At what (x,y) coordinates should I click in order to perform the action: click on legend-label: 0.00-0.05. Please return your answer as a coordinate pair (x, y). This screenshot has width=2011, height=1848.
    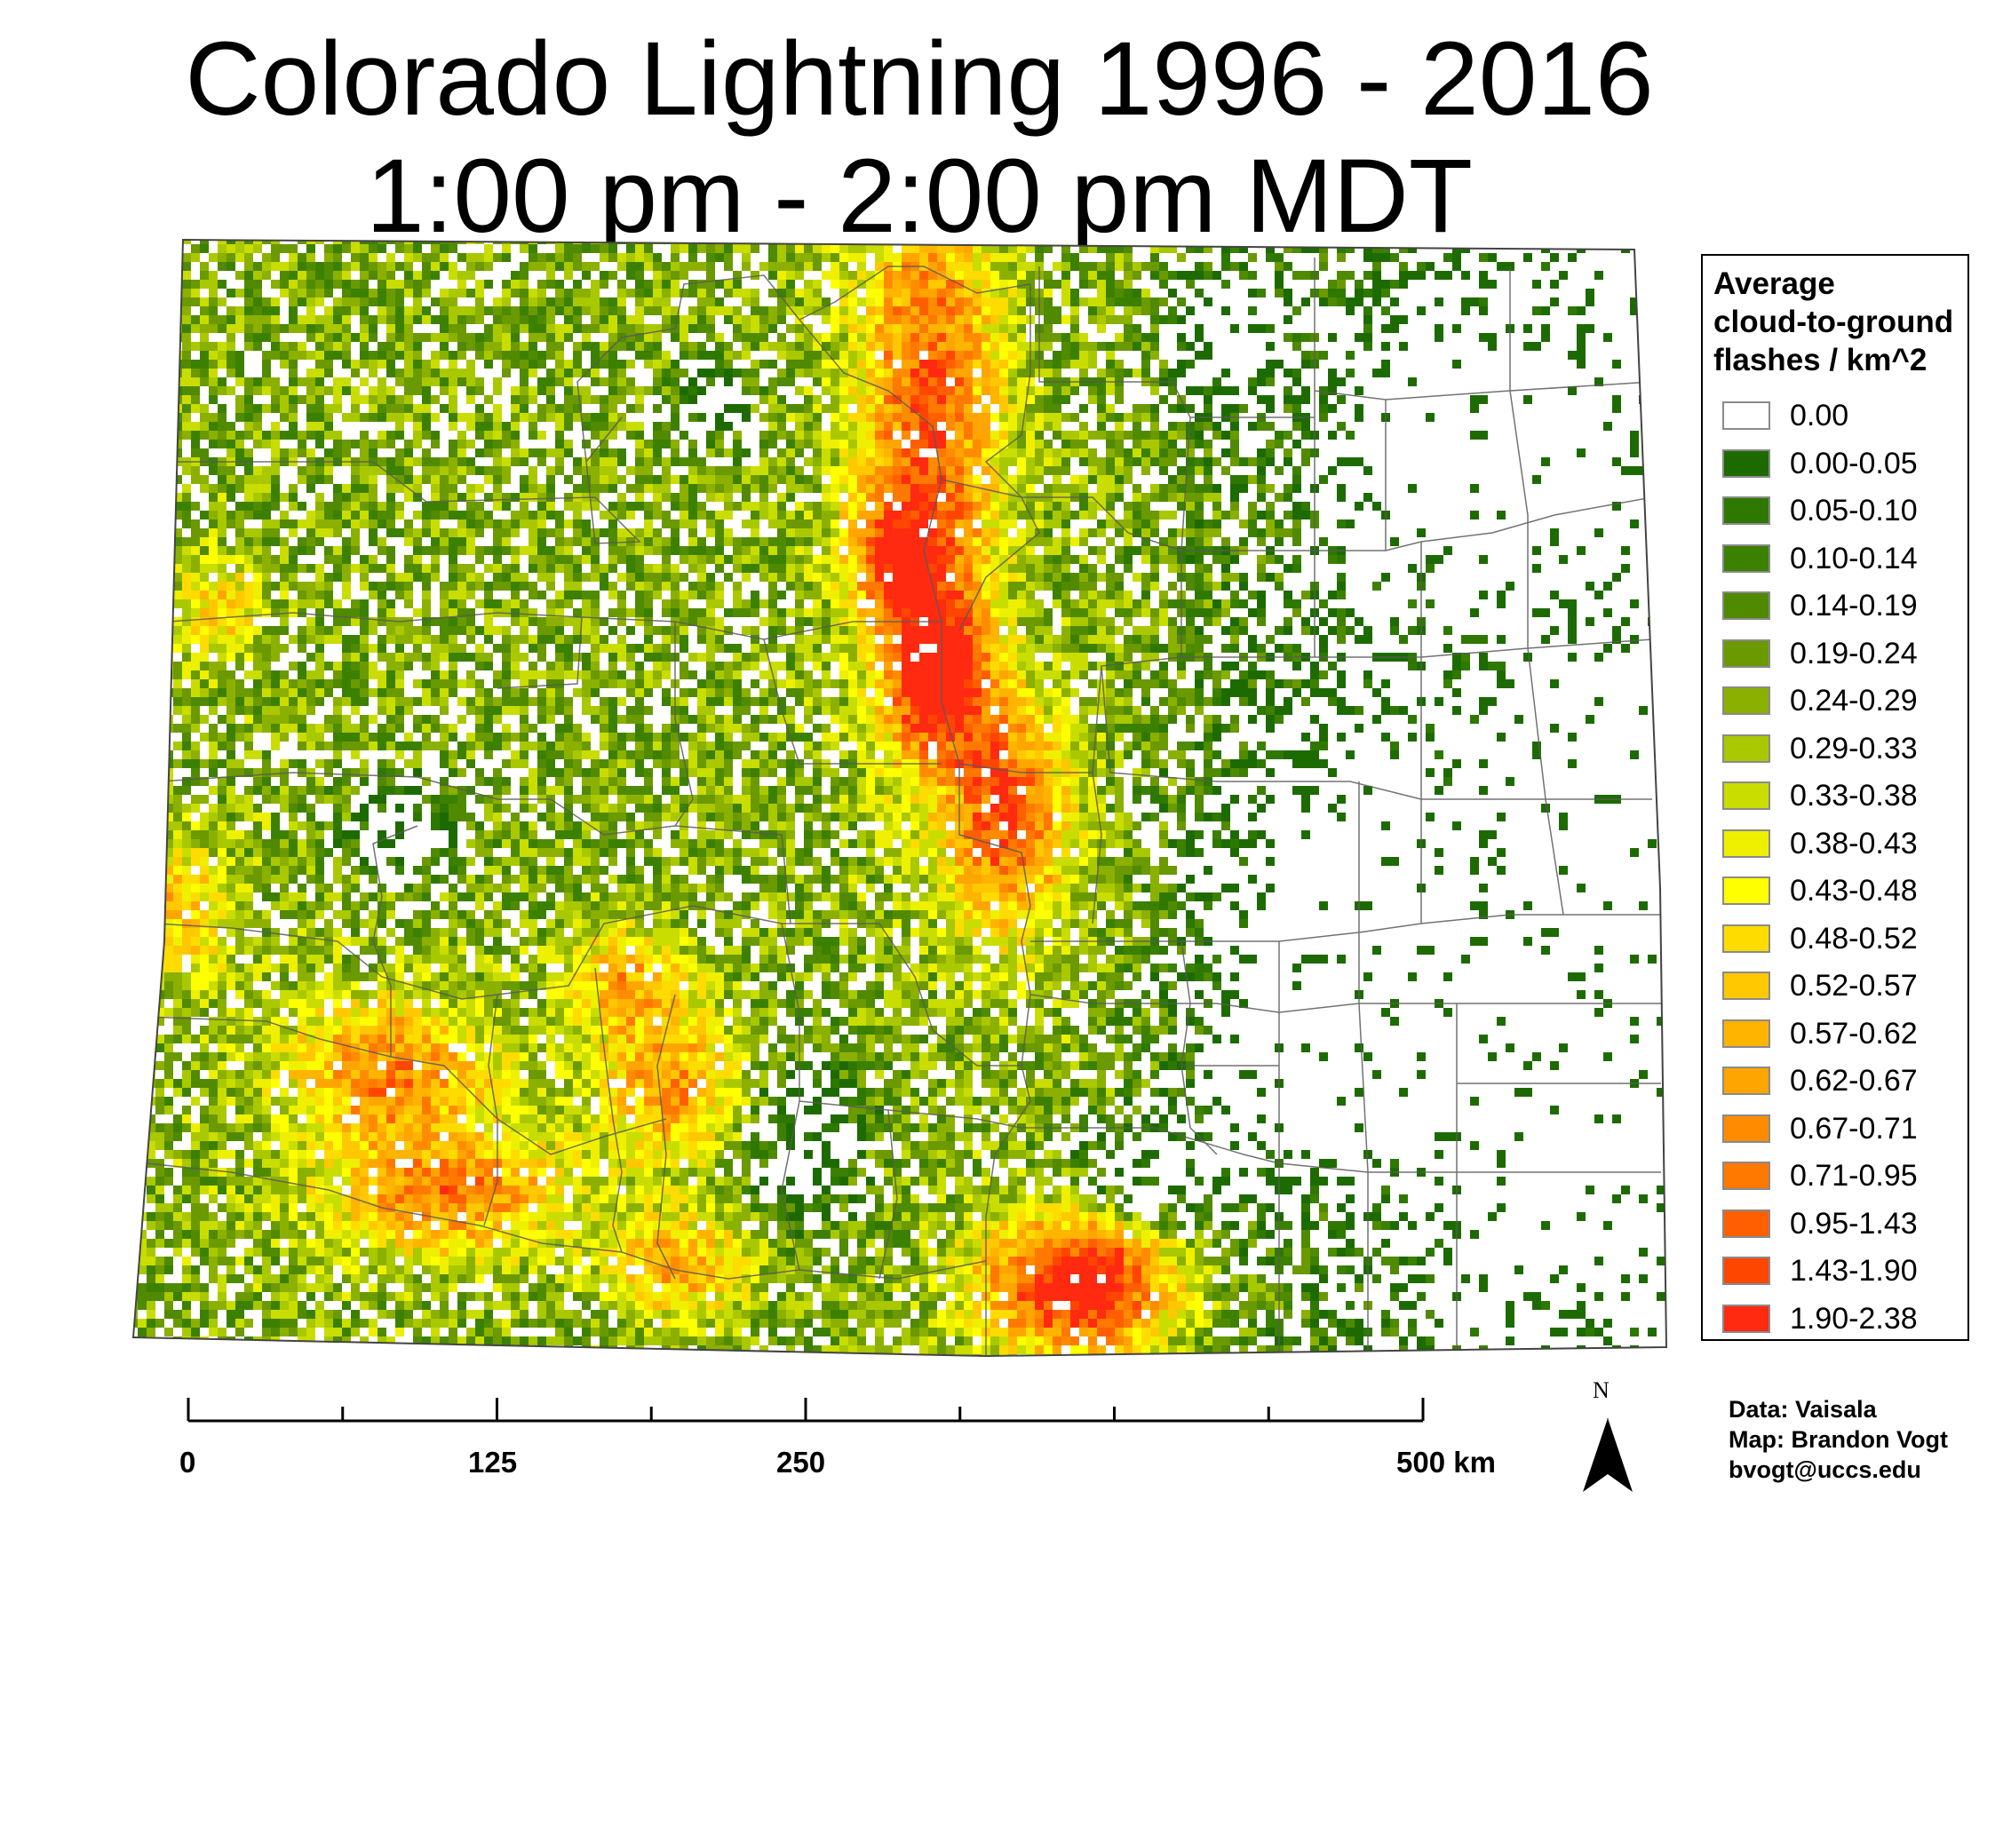
    Looking at the image, I should click on (1854, 463).